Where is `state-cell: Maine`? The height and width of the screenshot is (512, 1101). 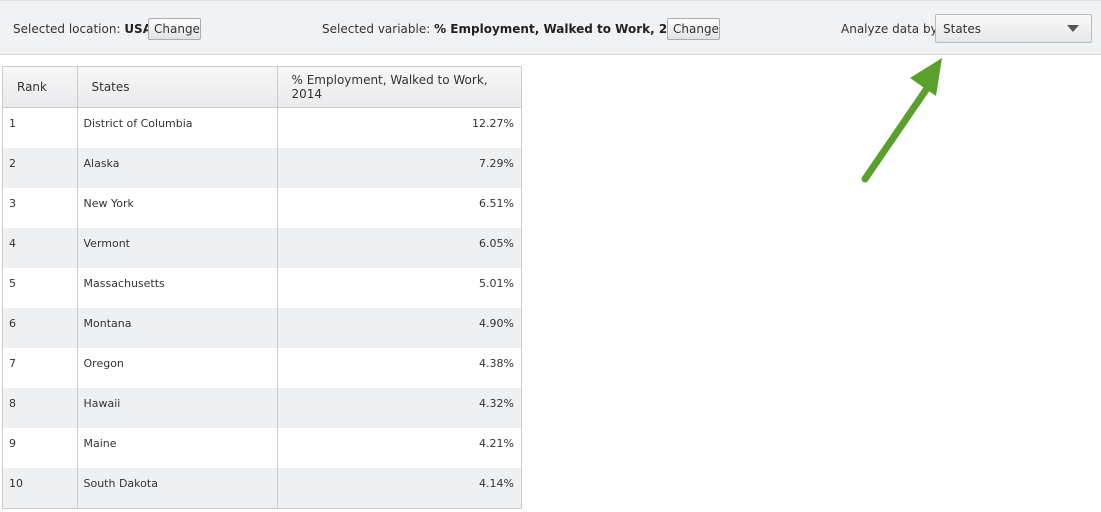 state-cell: Maine is located at coordinates (177, 447).